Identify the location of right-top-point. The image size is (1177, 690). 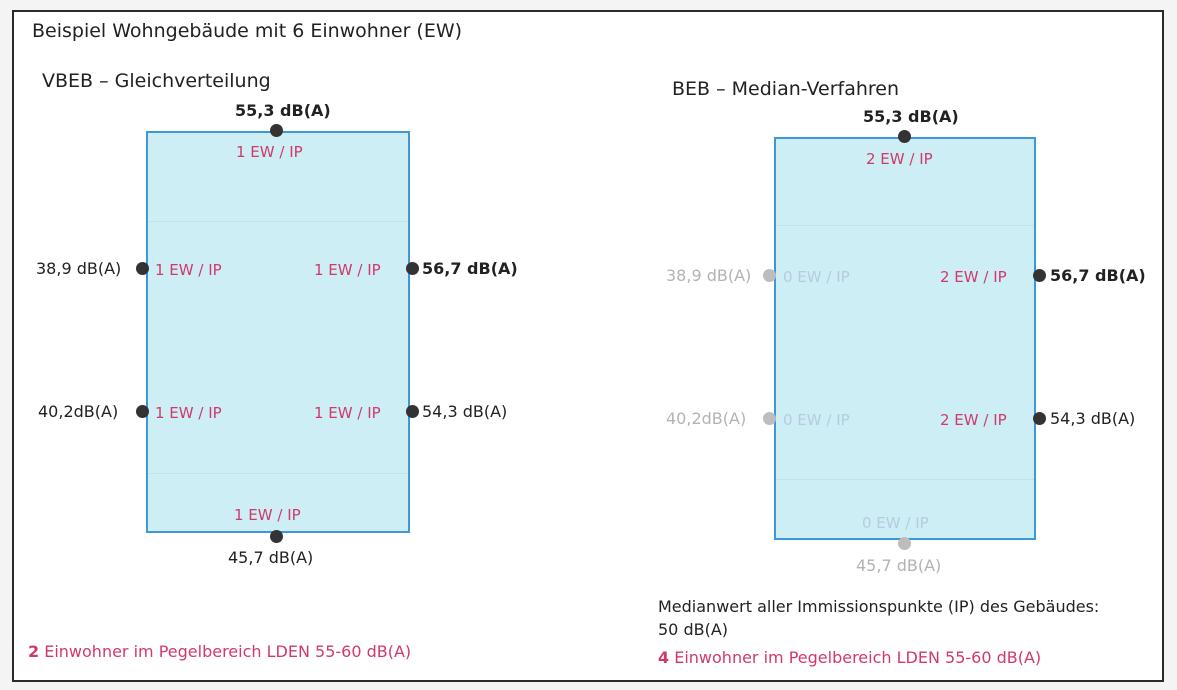
(904, 136).